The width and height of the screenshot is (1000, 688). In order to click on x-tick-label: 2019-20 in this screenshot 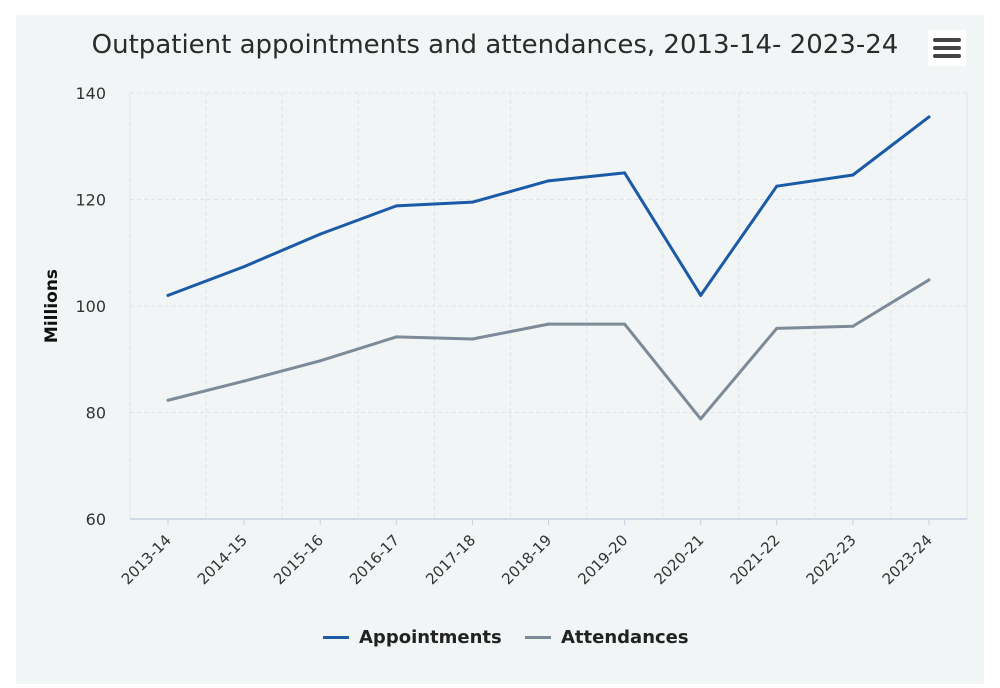, I will do `click(602, 559)`.